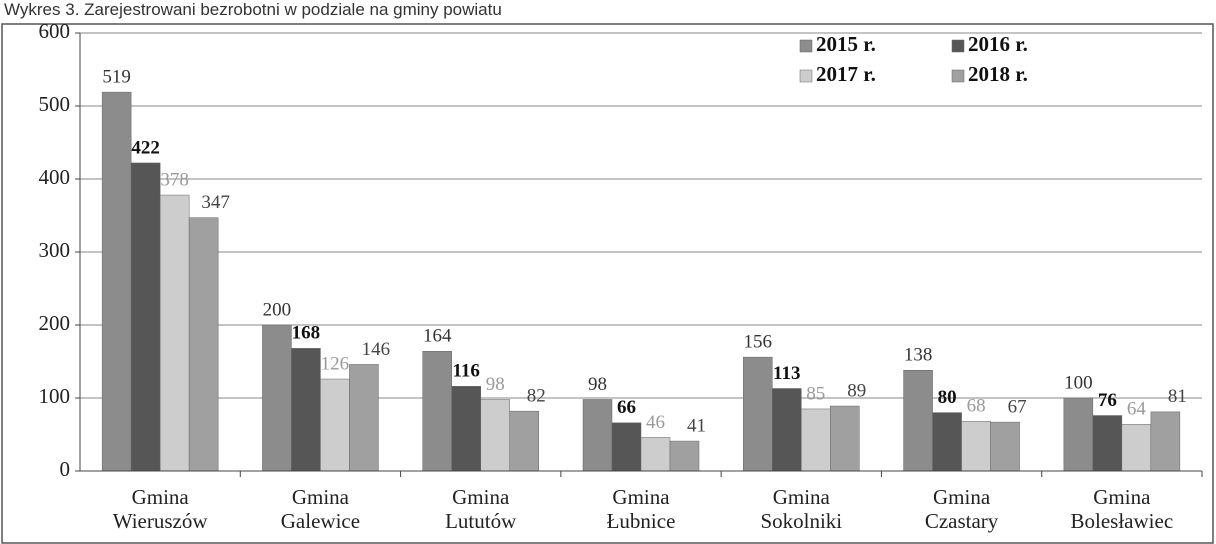  I want to click on value-label: 146, so click(376, 349).